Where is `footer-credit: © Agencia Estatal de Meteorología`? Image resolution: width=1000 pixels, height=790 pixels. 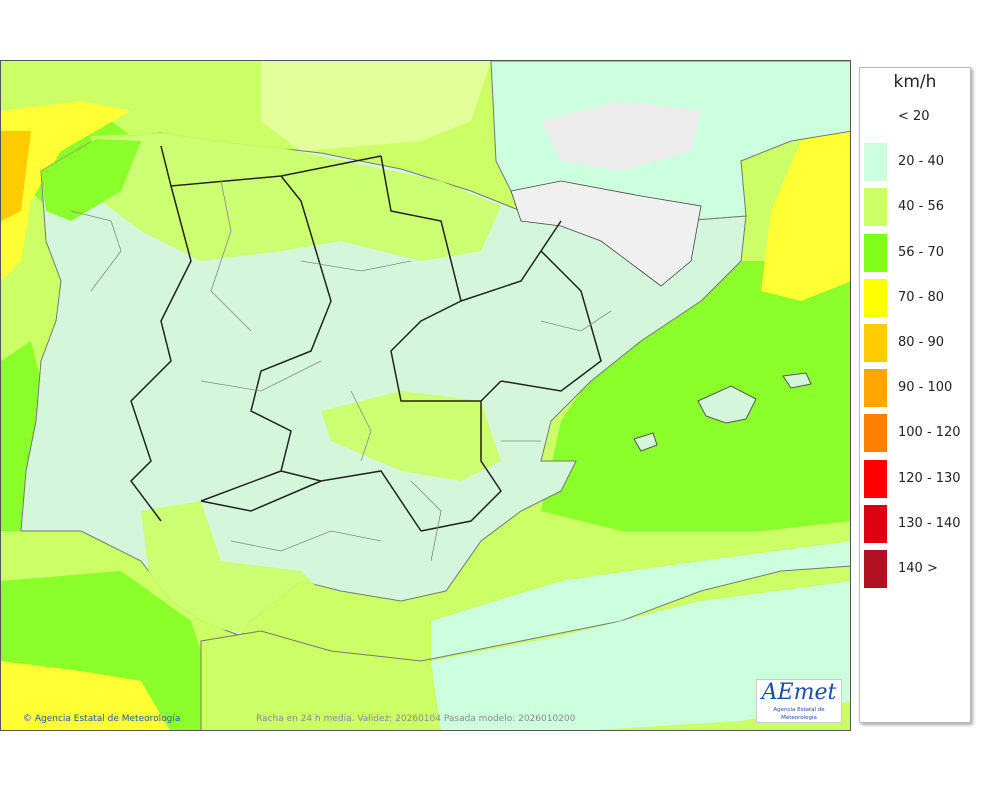 footer-credit: © Agencia Estatal de Meteorología is located at coordinates (101, 719).